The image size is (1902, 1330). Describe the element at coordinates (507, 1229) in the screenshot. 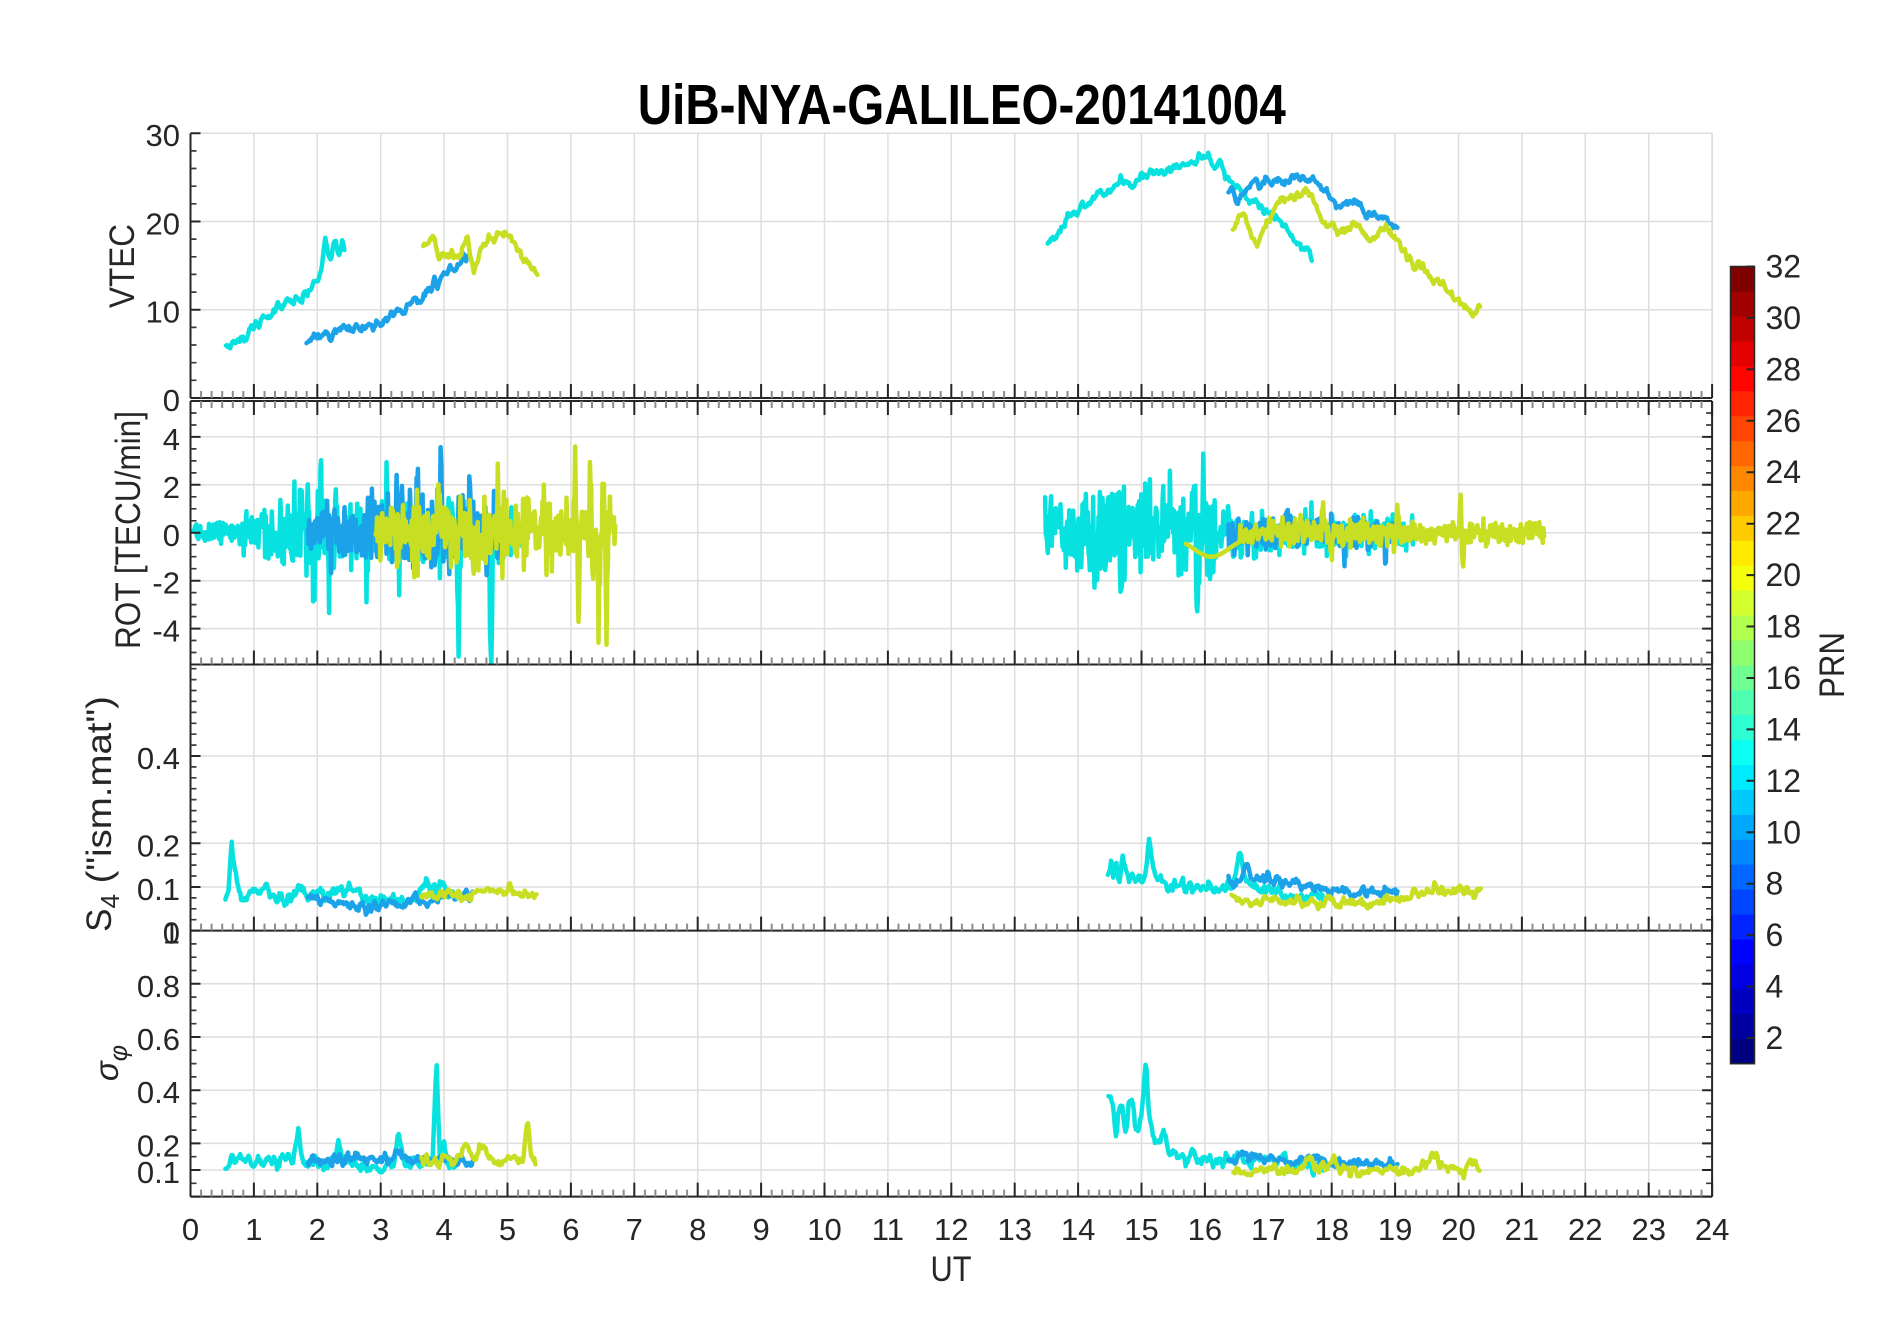

I see `svg-text: 5` at that location.